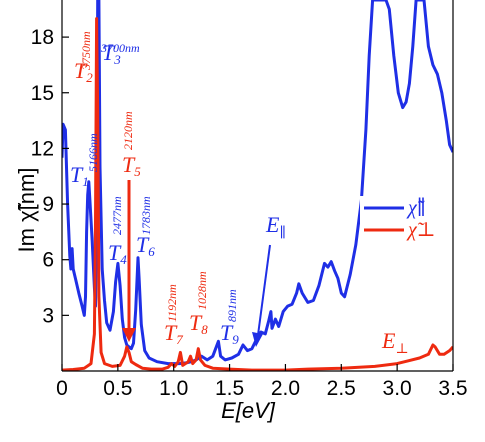 This screenshot has width=485, height=442. I want to click on svg-text: 1192nm, so click(172, 303).